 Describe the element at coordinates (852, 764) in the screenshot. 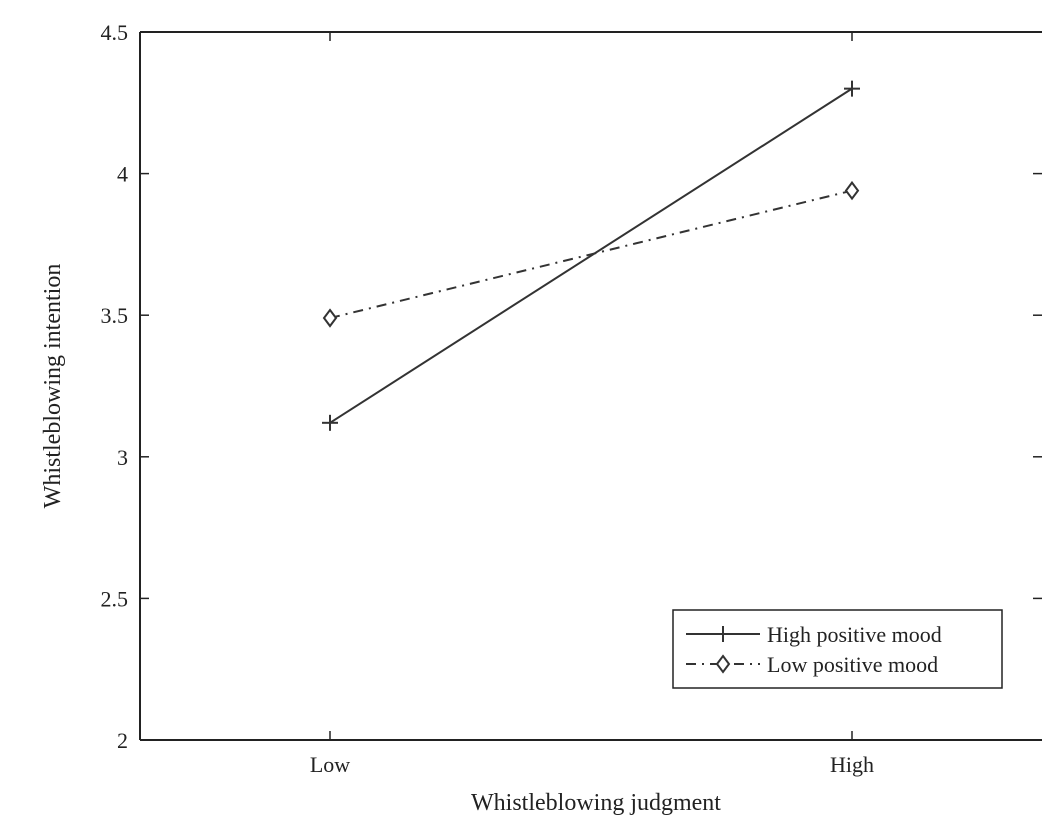

I see `x-tick-label: High` at that location.